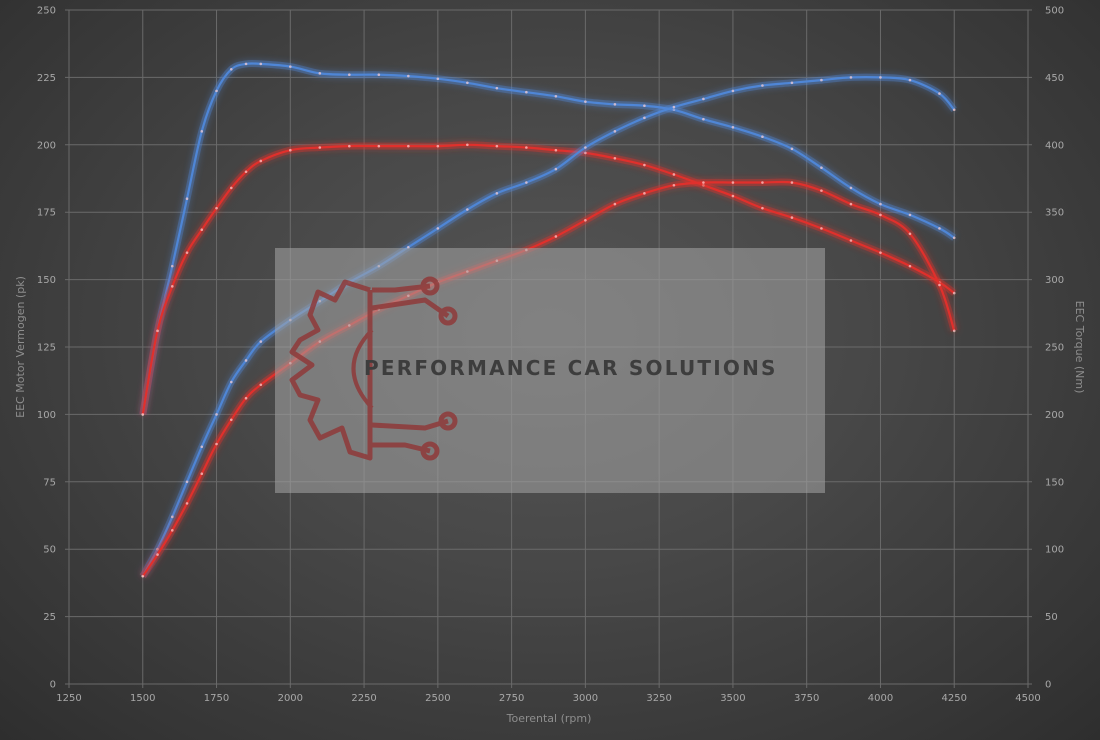 Image resolution: width=1100 pixels, height=740 pixels. What do you see at coordinates (46, 348) in the screenshot?
I see `y-left-tick-label: 125` at bounding box center [46, 348].